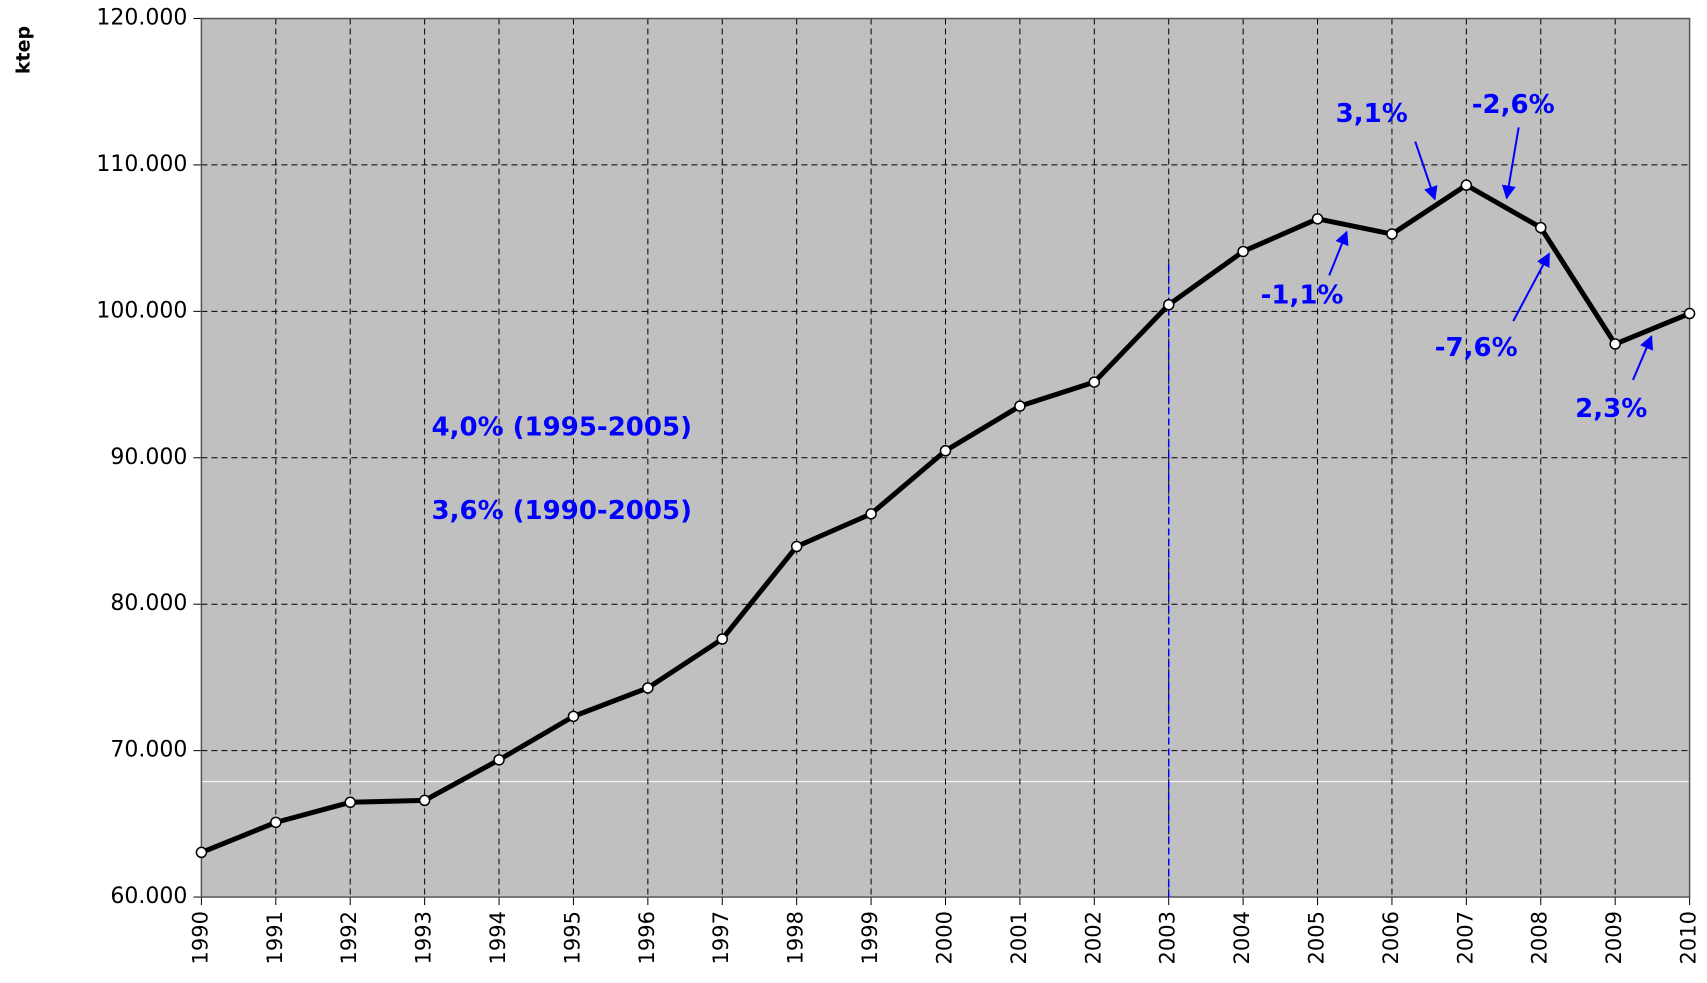 This screenshot has width=1707, height=983. I want to click on x-tick-label: 1996, so click(647, 937).